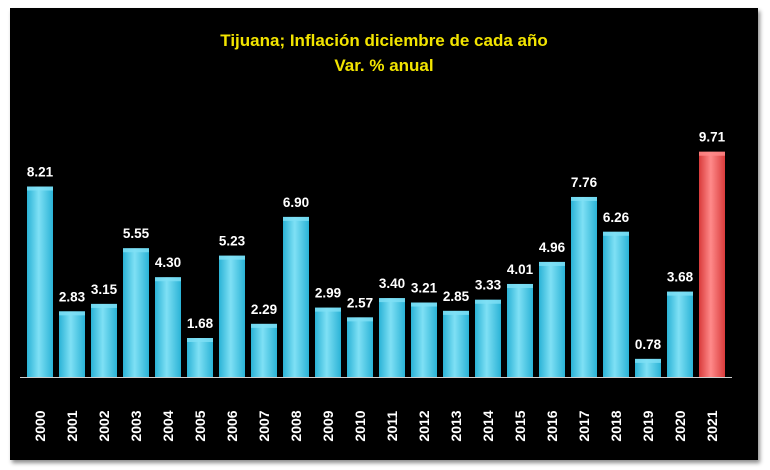  I want to click on bar-2010, so click(360, 347).